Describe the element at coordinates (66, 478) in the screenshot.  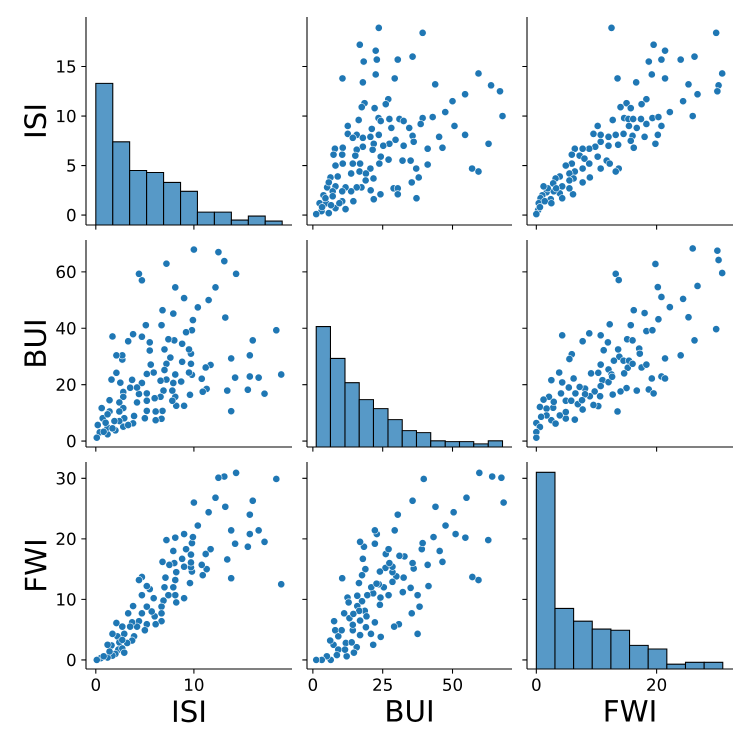
I see `y-tick-label: 30` at that location.